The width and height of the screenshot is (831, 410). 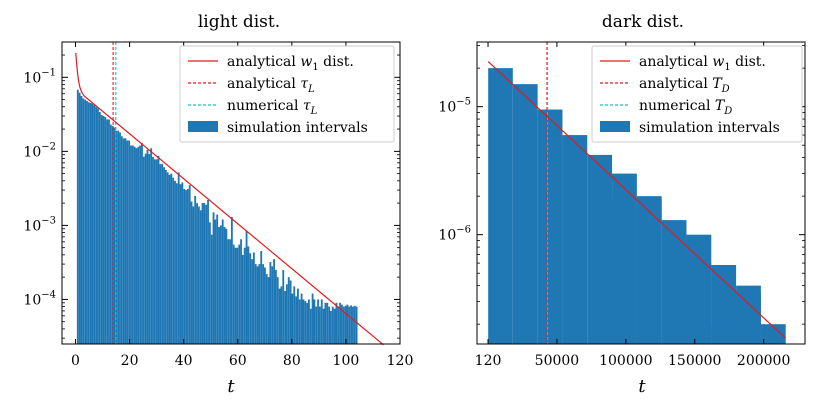 What do you see at coordinates (694, 361) in the screenshot?
I see `x-tick-label: 150000` at bounding box center [694, 361].